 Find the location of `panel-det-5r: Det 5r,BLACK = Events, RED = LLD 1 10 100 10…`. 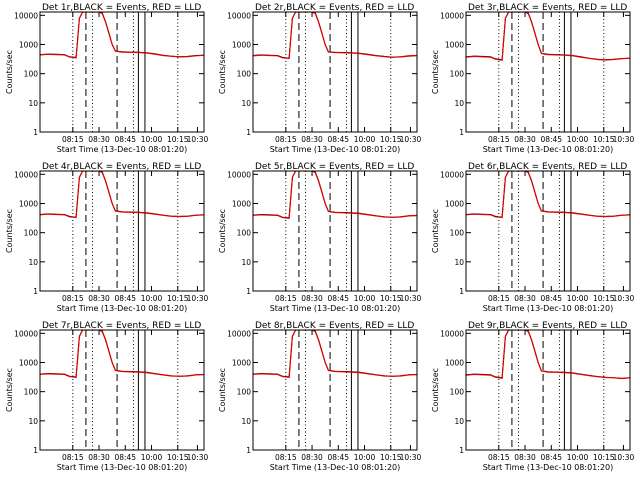

panel-det-5r: Det 5r,BLACK = Events, RED = LLD 1 10 100 10… is located at coordinates (319, 237).